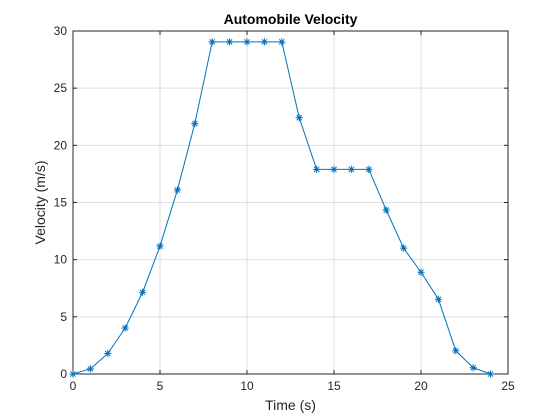 Image resolution: width=560 pixels, height=420 pixels. What do you see at coordinates (61, 260) in the screenshot?
I see `y-tick-label: 10` at bounding box center [61, 260].